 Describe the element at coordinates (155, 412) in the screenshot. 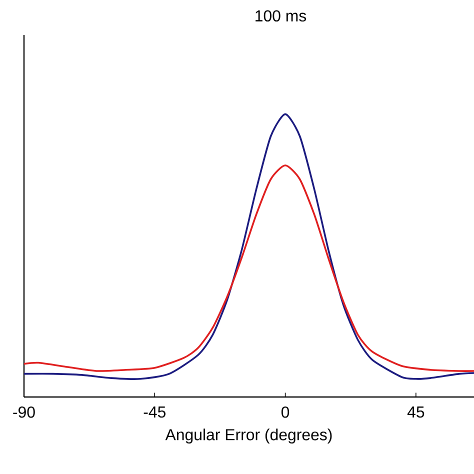

I see `x-tick-label: -45` at that location.